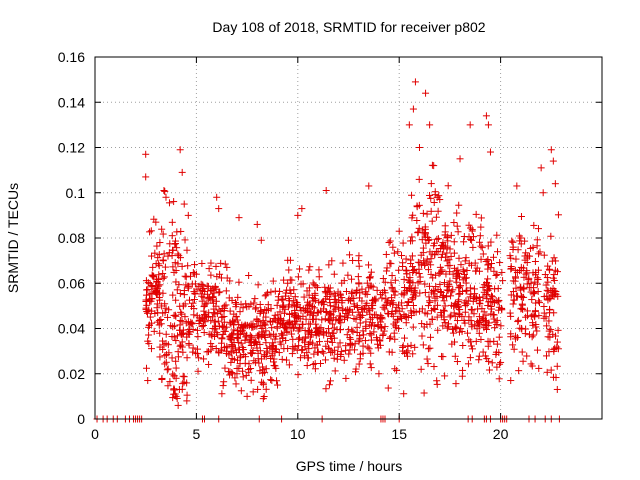  What do you see at coordinates (399, 434) in the screenshot?
I see `x-tick-label: 15` at bounding box center [399, 434].